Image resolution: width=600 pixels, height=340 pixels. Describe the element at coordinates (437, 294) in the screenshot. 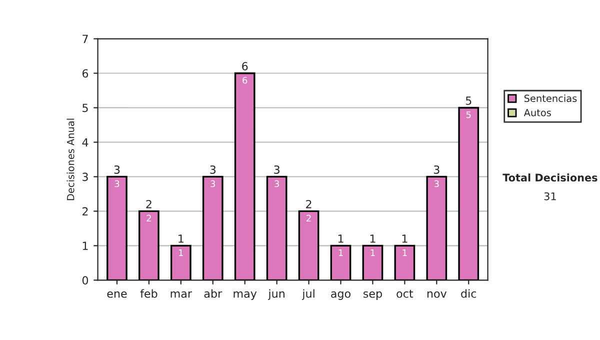

I see `x-tick-label: nov` at that location.